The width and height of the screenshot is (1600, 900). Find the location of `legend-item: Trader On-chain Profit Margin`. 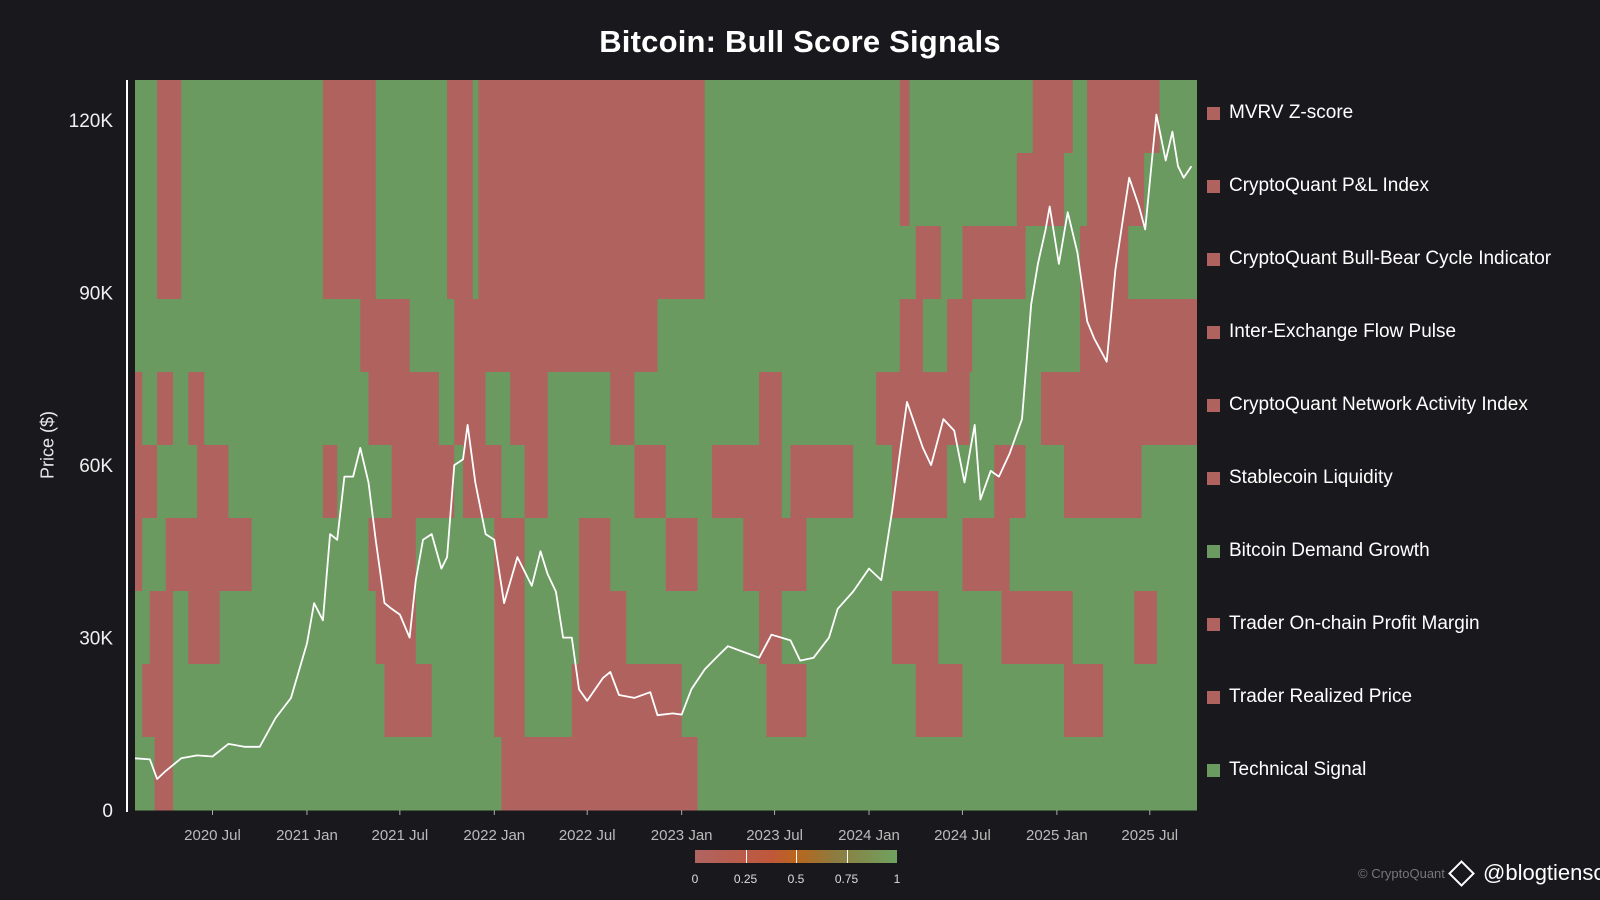

legend-item: Trader On-chain Profit Margin is located at coordinates (1343, 624).